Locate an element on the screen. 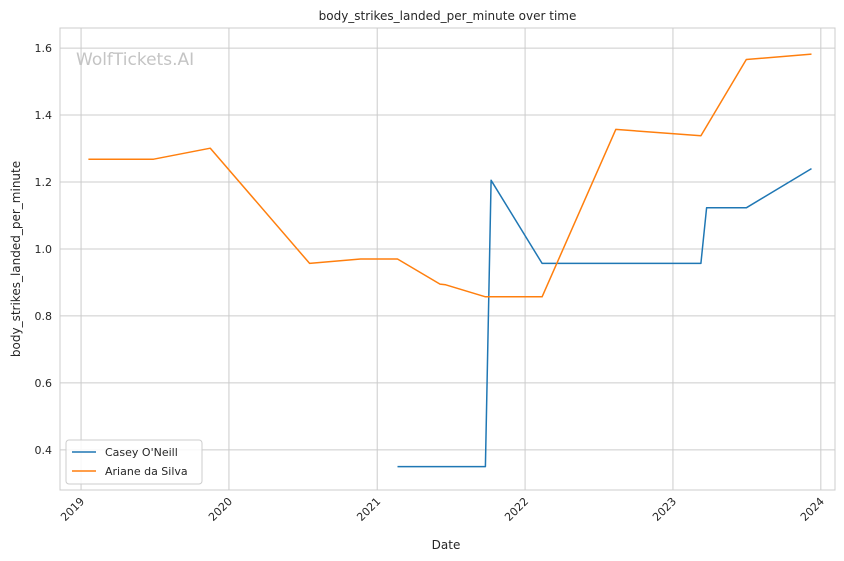  legend-box is located at coordinates (134, 462).